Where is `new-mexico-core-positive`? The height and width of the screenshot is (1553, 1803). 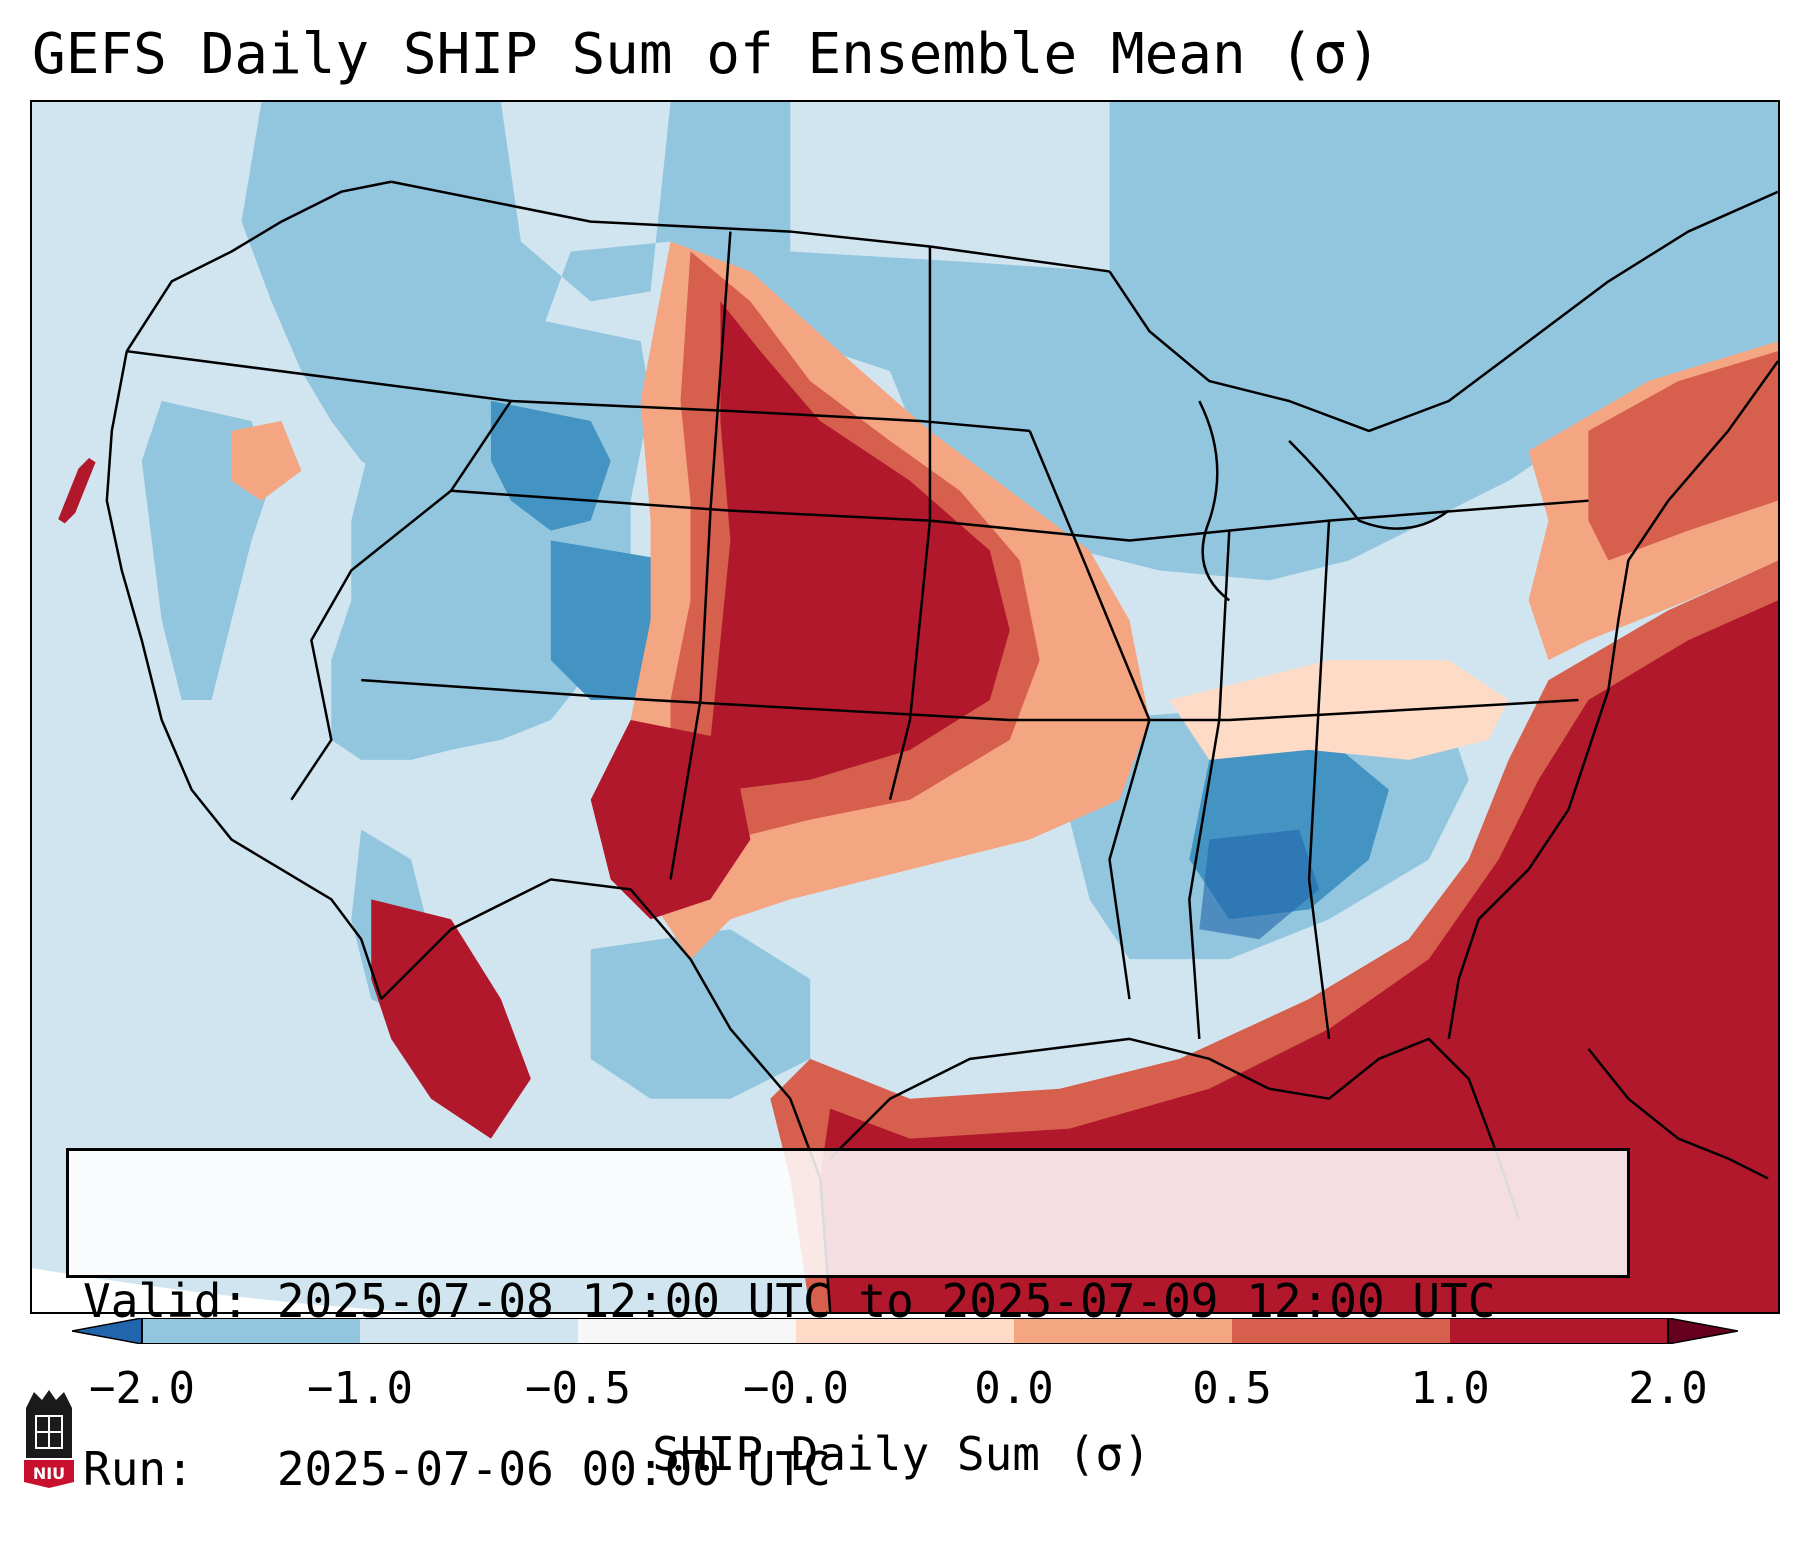
new-mexico-core-positive is located at coordinates (670, 819).